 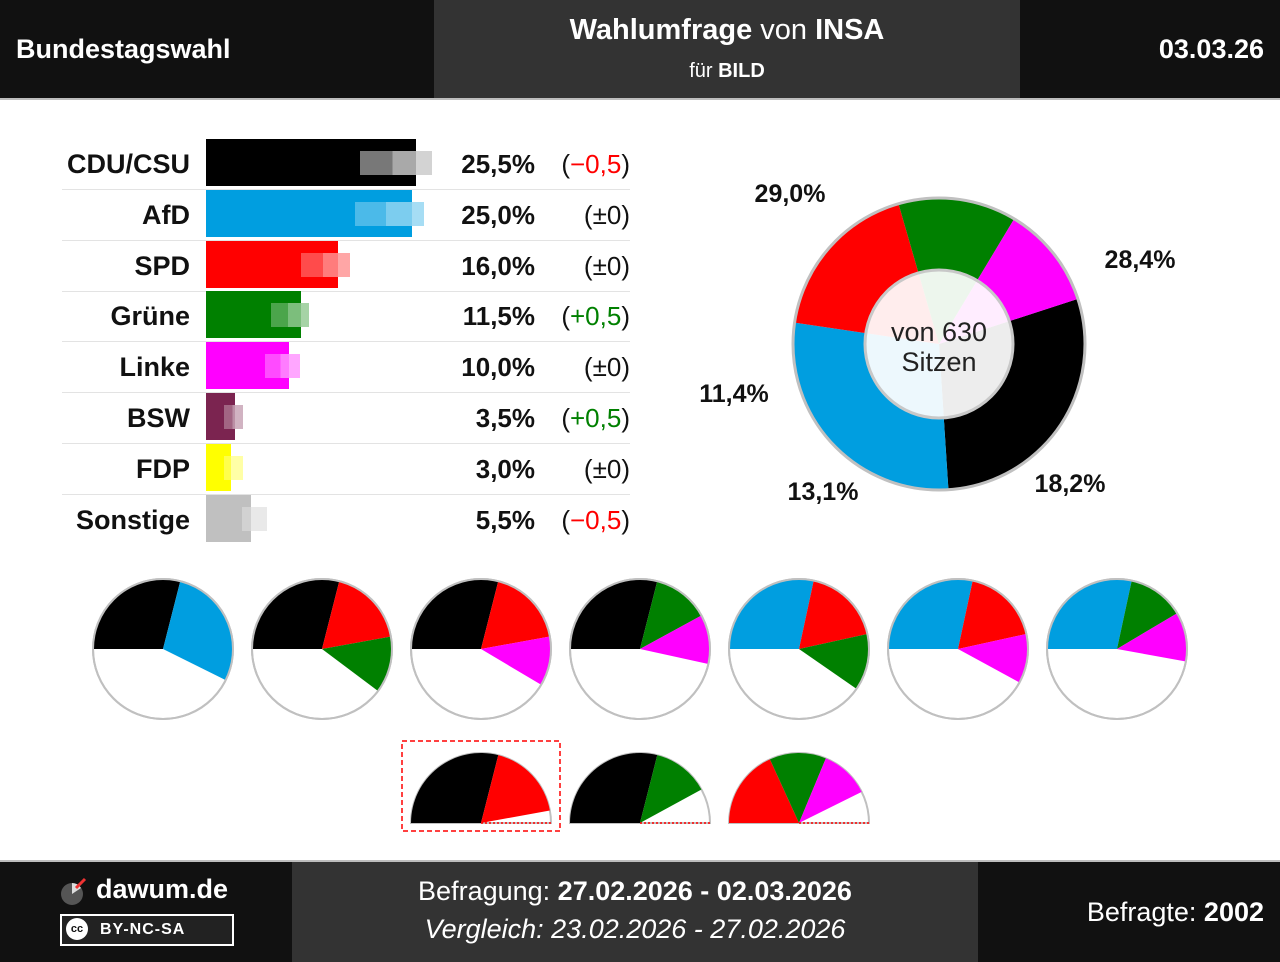 What do you see at coordinates (850, 30) in the screenshot?
I see `poll-institute: INSA` at bounding box center [850, 30].